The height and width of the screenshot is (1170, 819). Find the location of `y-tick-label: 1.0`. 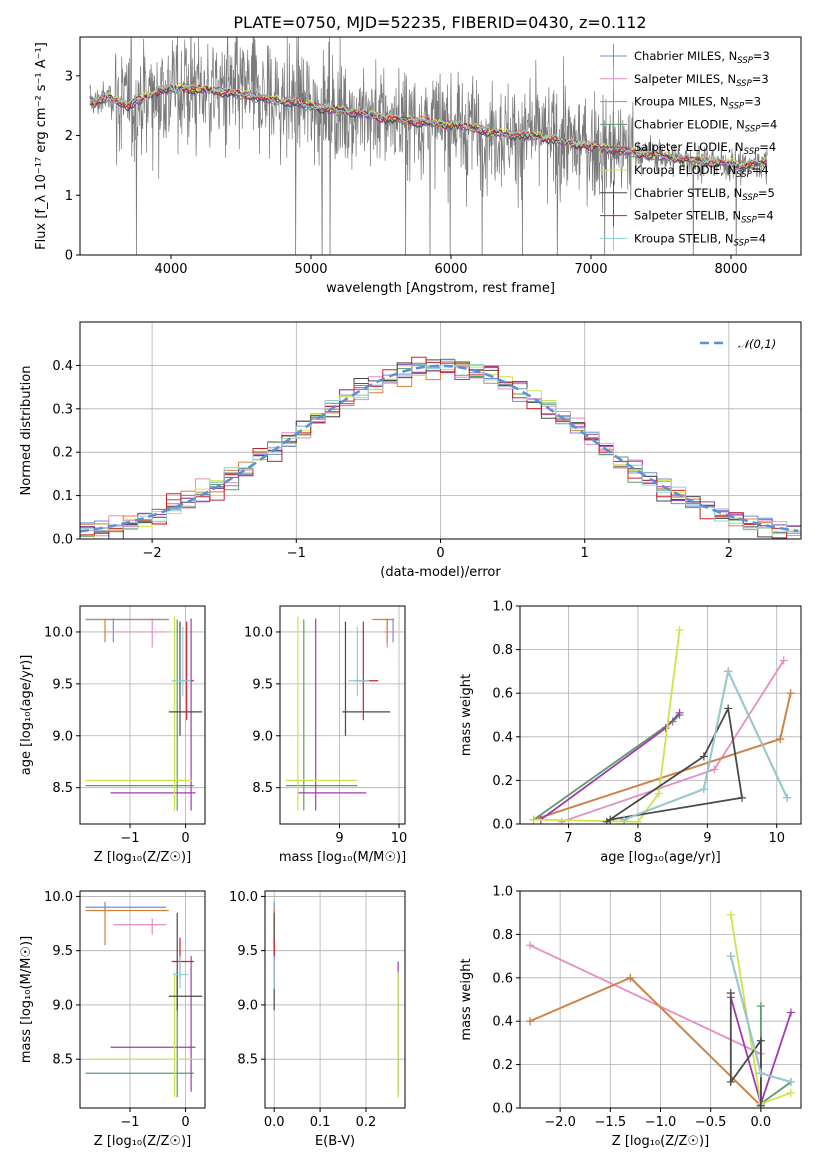

y-tick-label: 1.0 is located at coordinates (502, 892).